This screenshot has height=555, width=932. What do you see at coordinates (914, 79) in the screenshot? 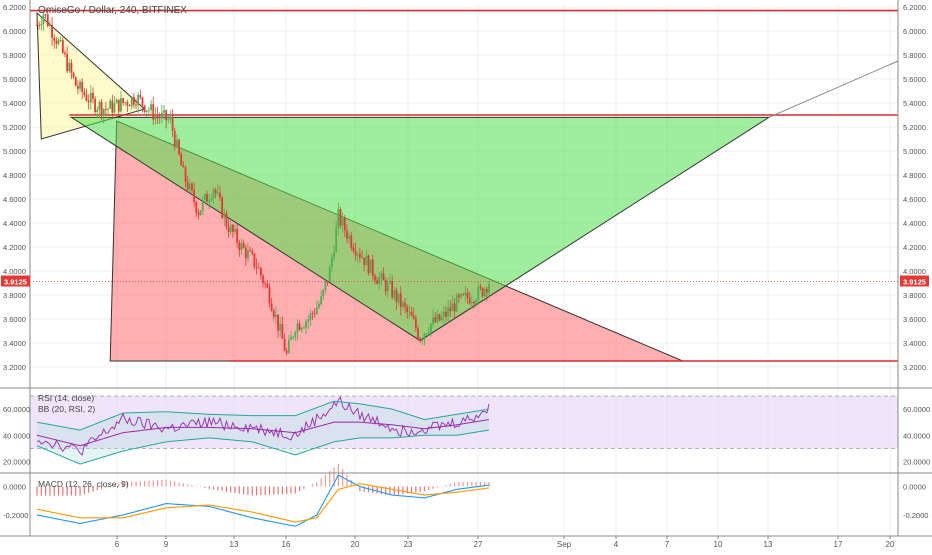
I see `y-tick-label: 5.6000` at bounding box center [914, 79].